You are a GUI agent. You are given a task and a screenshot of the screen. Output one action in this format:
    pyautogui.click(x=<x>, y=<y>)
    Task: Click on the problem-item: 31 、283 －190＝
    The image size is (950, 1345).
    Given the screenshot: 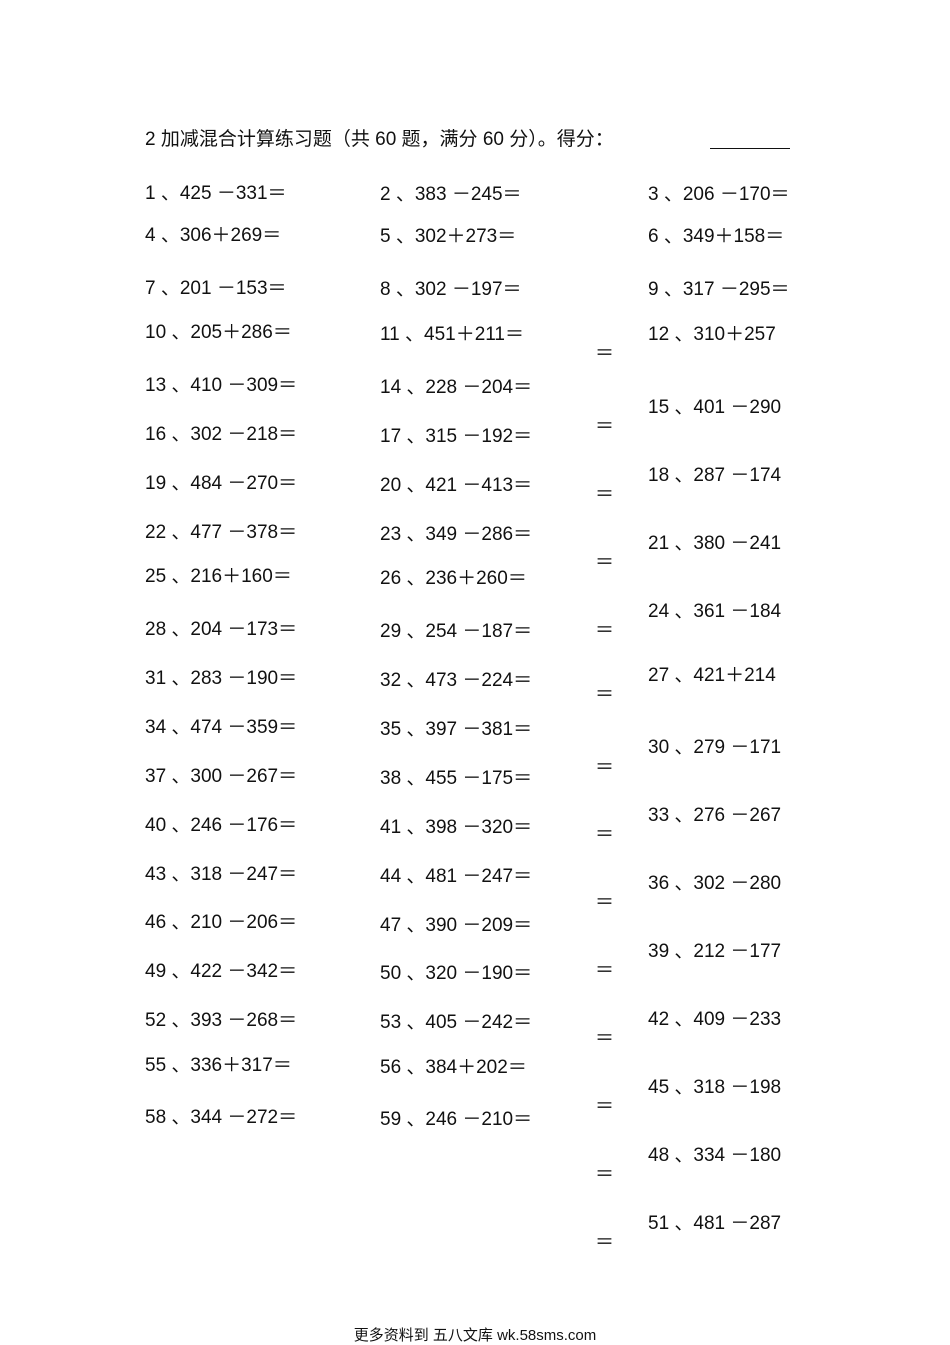 What is the action you would take?
    pyautogui.click(x=221, y=678)
    